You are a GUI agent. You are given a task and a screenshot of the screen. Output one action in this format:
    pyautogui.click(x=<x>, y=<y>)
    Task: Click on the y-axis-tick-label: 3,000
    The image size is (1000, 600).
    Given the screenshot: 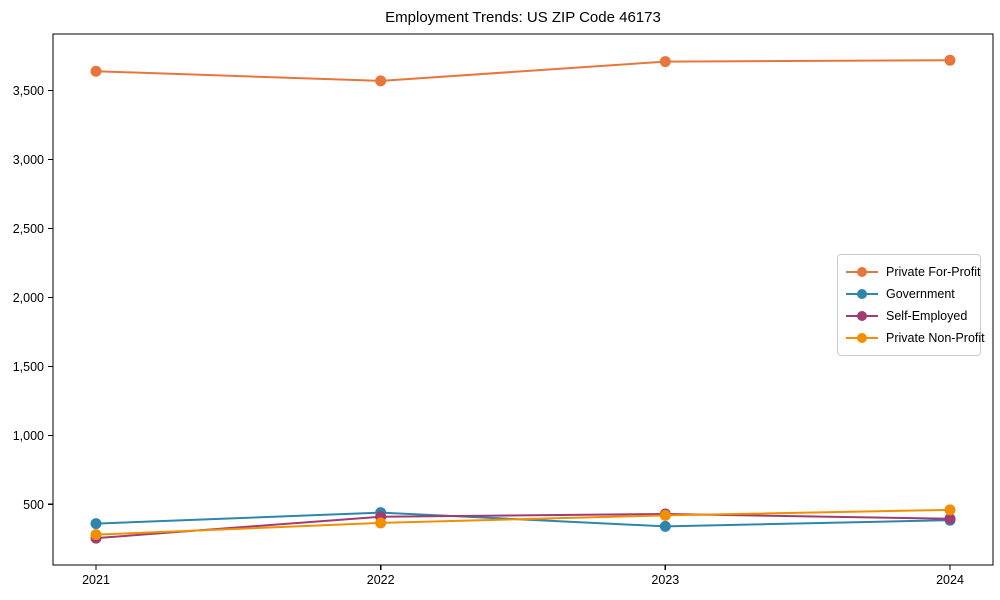 What is the action you would take?
    pyautogui.click(x=28, y=160)
    